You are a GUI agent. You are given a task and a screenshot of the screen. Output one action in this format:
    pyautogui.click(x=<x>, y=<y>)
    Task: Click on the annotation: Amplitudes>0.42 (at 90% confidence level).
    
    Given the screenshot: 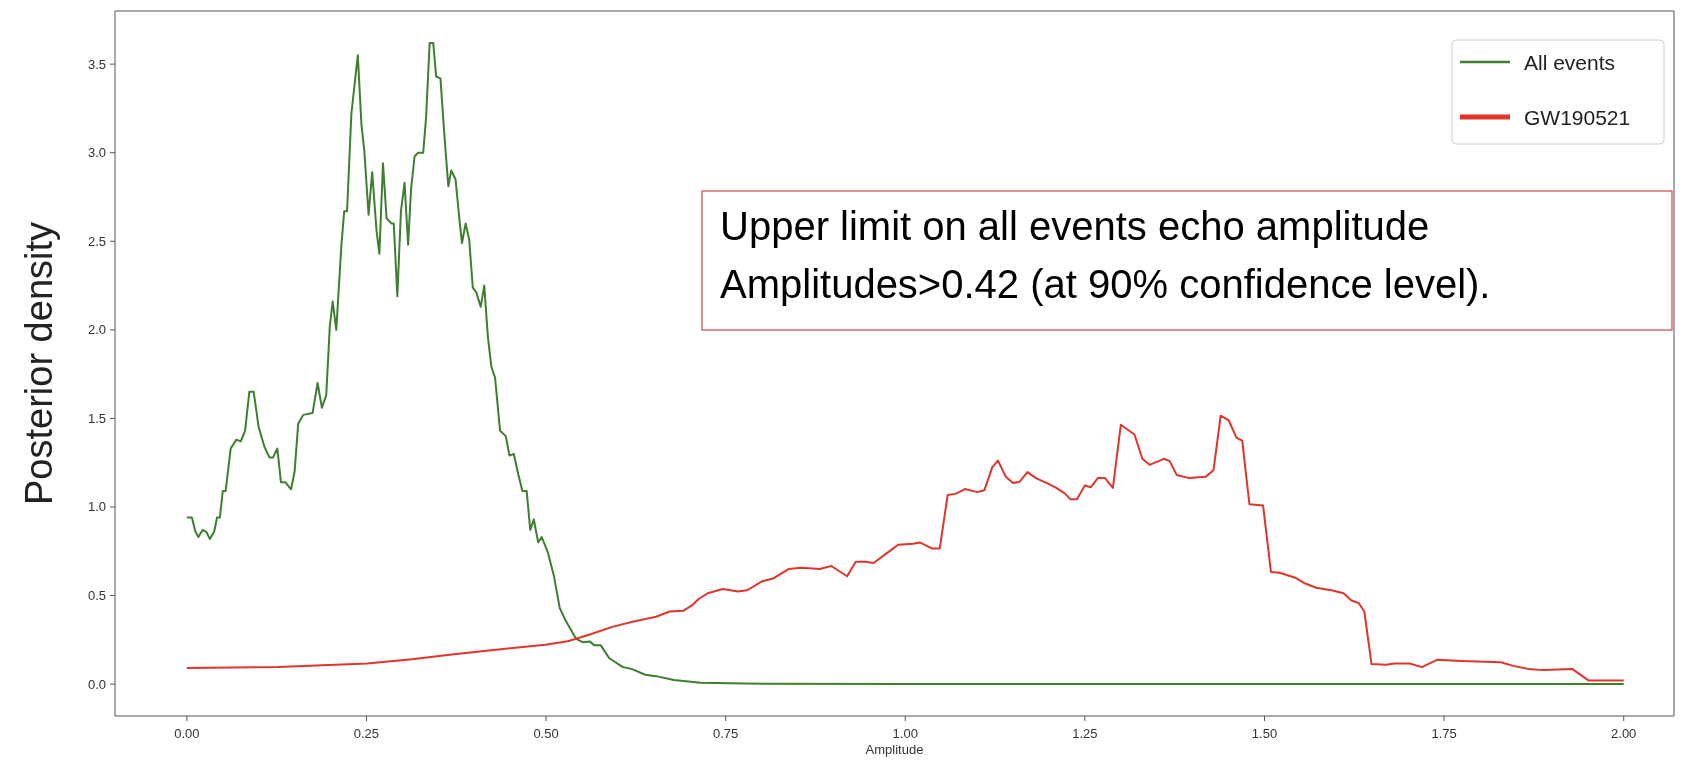 What is the action you would take?
    pyautogui.click(x=1105, y=284)
    